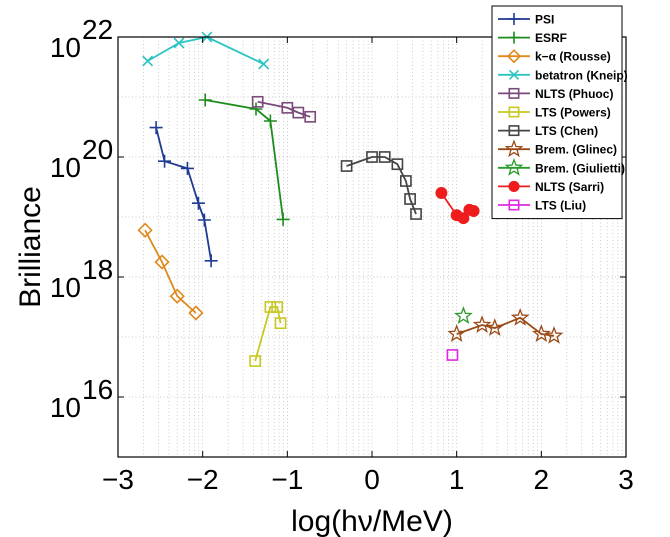 The image size is (670, 537). Describe the element at coordinates (97, 389) in the screenshot. I see `y-tick-exponent: 16` at that location.